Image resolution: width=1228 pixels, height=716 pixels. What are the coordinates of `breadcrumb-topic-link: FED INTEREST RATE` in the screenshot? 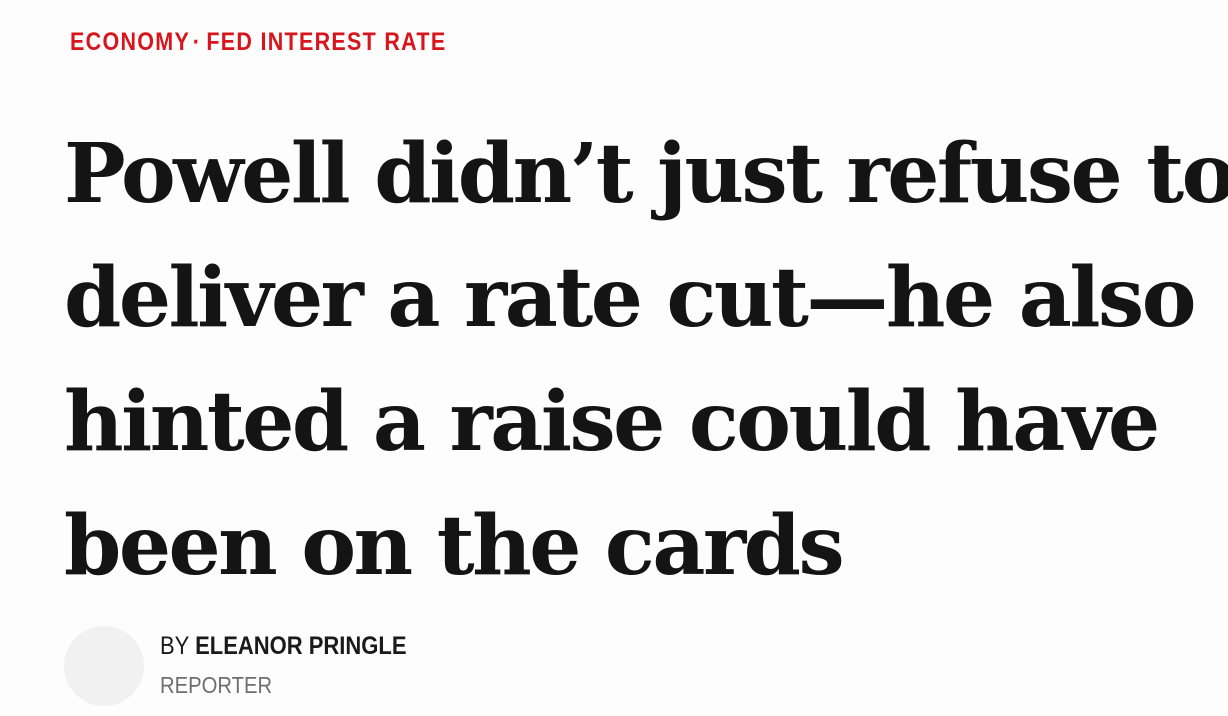 It's located at (326, 42).